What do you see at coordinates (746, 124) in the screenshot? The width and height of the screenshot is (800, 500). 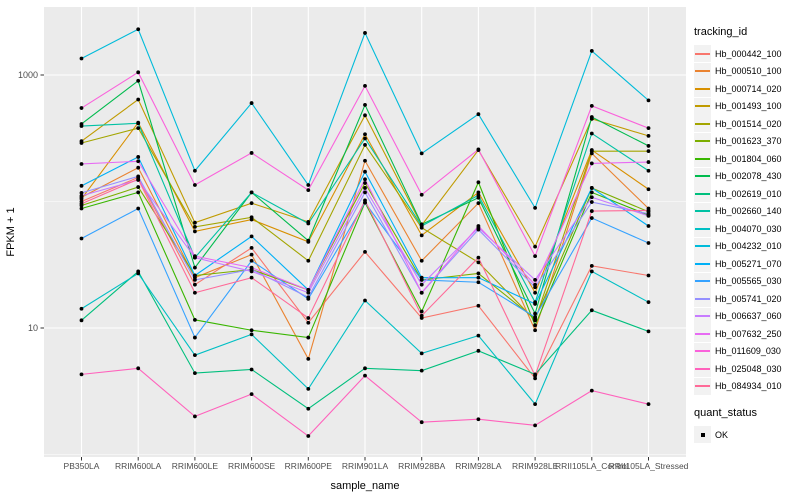 I see `legend-item-Hb_001514_020: Hb_001514_020` at bounding box center [746, 124].